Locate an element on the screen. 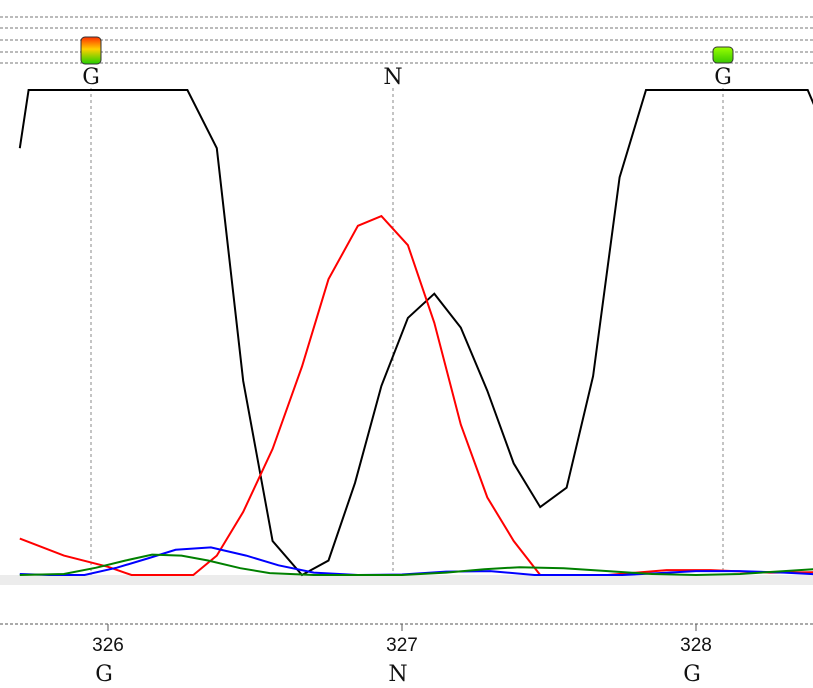 Image resolution: width=813 pixels, height=688 pixels. quality-markers is located at coordinates (407, 50).